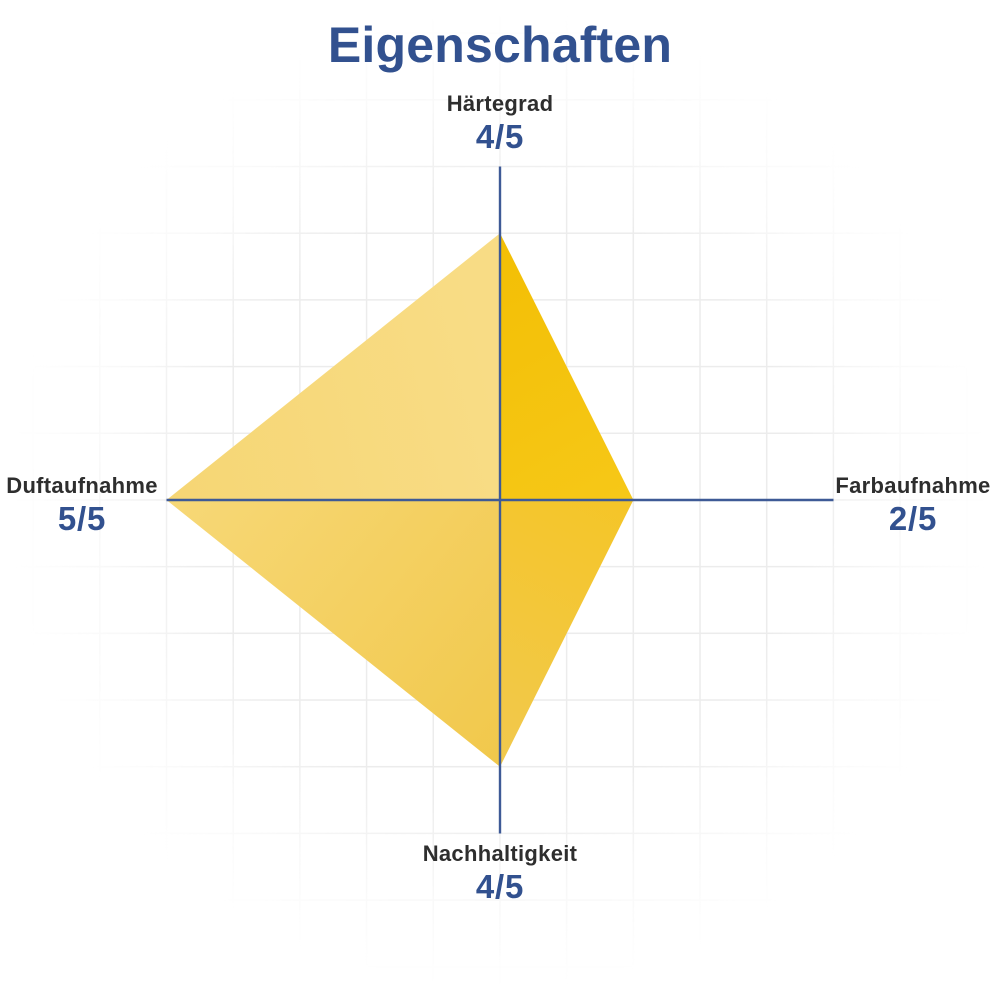 The width and height of the screenshot is (1000, 1000). I want to click on axis-block-duftaufnahme: Duftaufnahme 5/5, so click(82, 505).